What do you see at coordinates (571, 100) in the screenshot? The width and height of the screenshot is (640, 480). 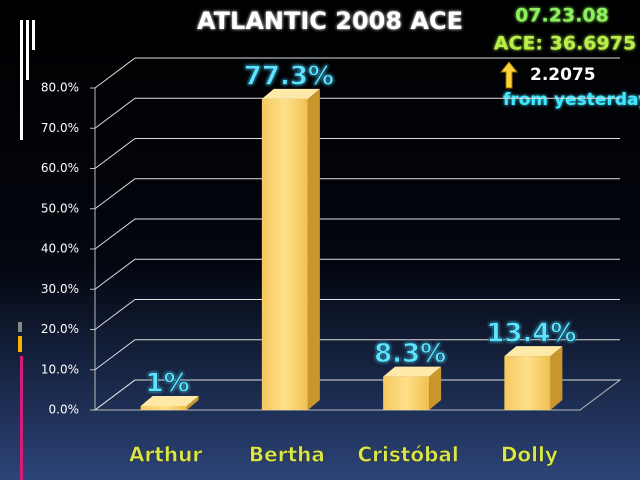 I see `annotation: from yesterday` at bounding box center [571, 100].